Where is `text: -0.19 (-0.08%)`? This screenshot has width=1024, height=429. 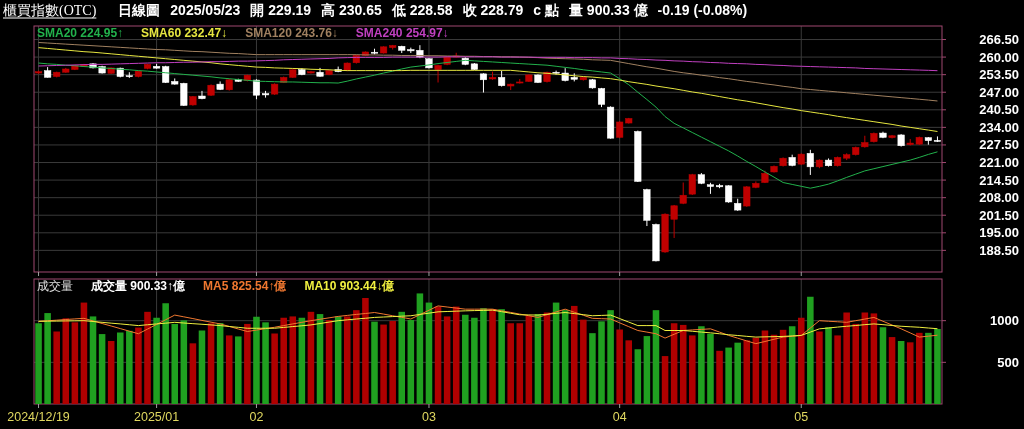
text: -0.19 (-0.08%) is located at coordinates (702, 10).